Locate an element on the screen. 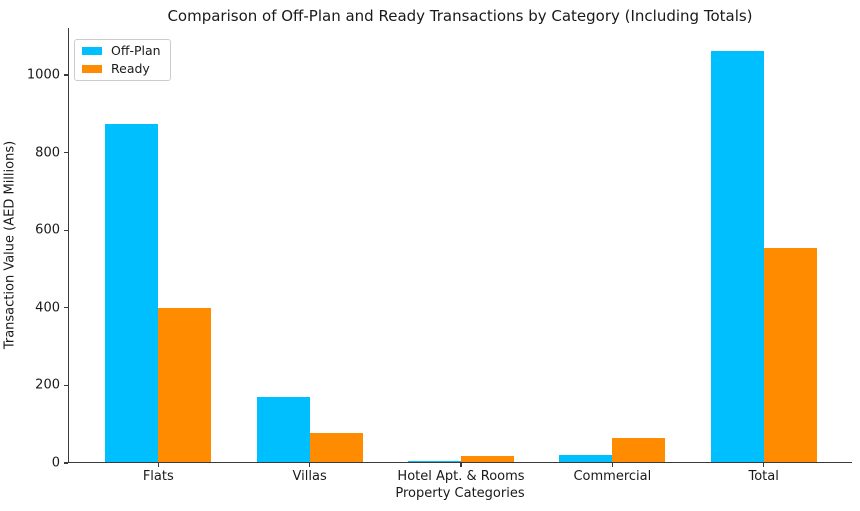 The width and height of the screenshot is (860, 511). bar-off-plan-hotel-apt-rooms is located at coordinates (434, 461).